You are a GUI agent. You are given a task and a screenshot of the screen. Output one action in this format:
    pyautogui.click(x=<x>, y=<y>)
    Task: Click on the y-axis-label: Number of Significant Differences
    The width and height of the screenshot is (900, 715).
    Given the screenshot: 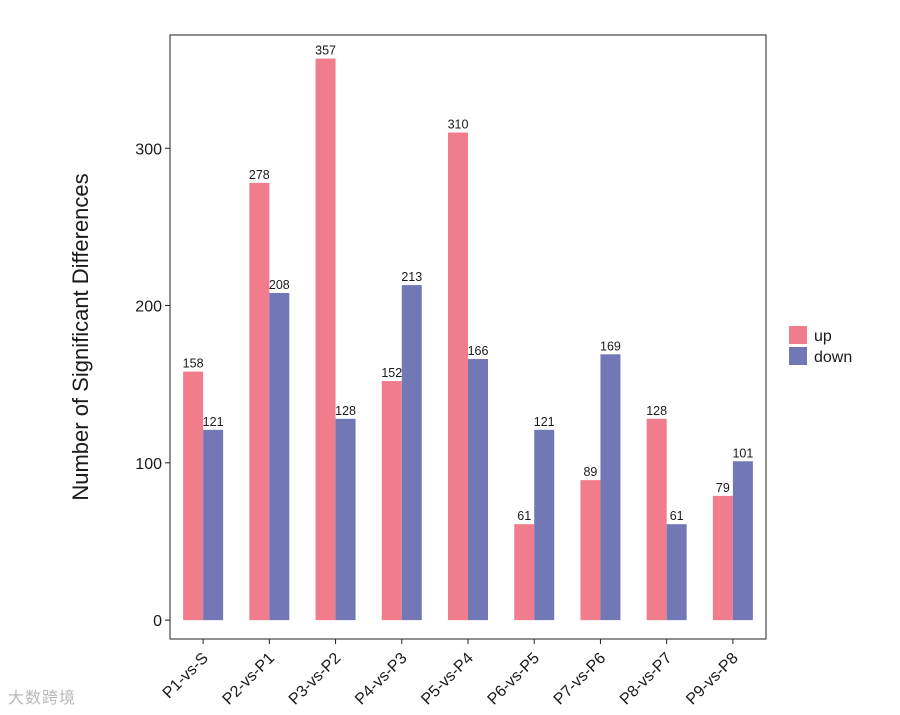 What is the action you would take?
    pyautogui.click(x=80, y=336)
    